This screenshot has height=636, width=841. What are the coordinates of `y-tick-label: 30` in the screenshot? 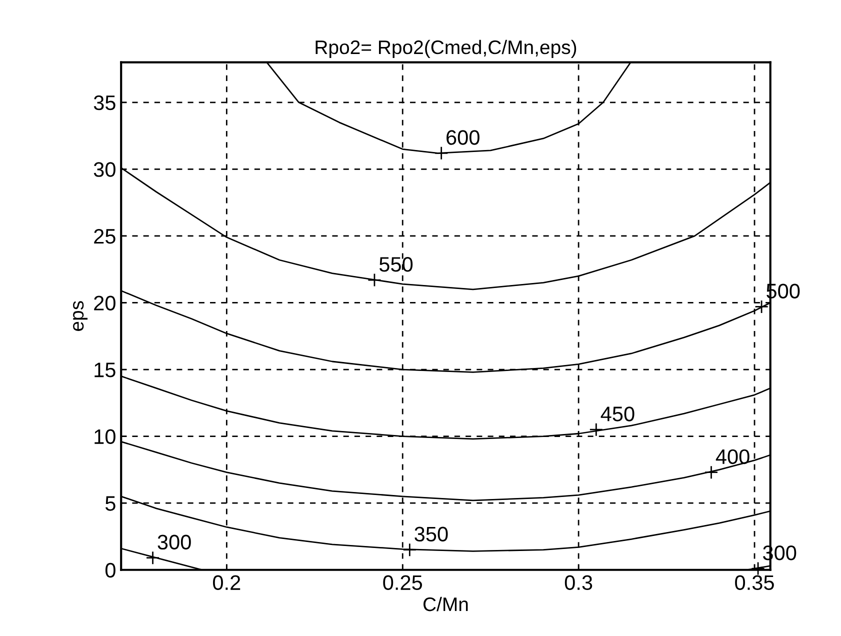 It's located at (105, 169).